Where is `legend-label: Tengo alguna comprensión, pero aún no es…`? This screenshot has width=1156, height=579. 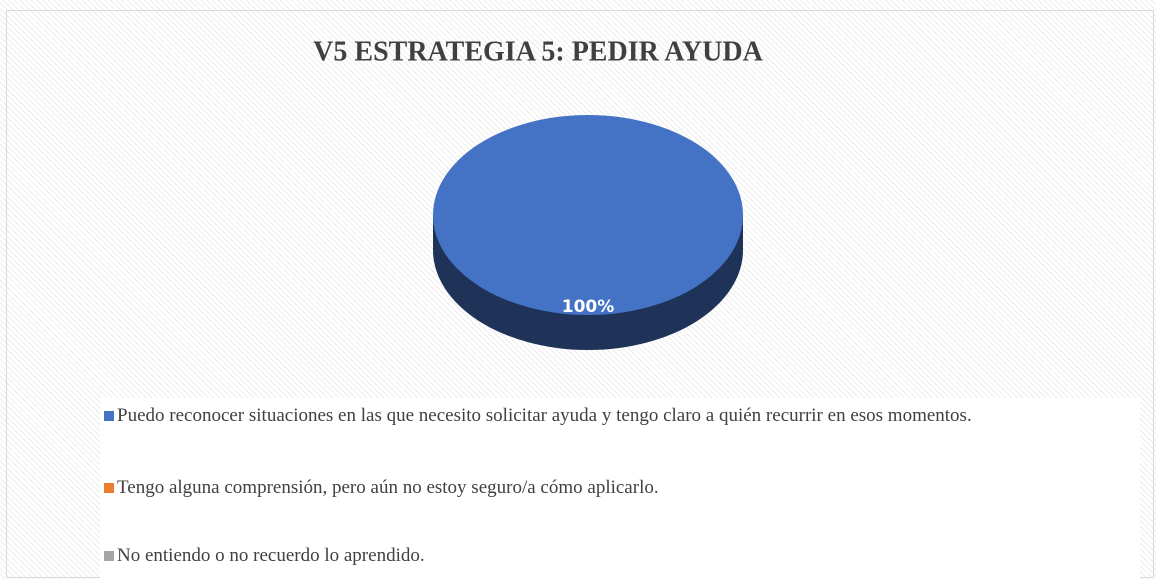 legend-label: Tengo alguna comprensión, pero aún no es… is located at coordinates (388, 487).